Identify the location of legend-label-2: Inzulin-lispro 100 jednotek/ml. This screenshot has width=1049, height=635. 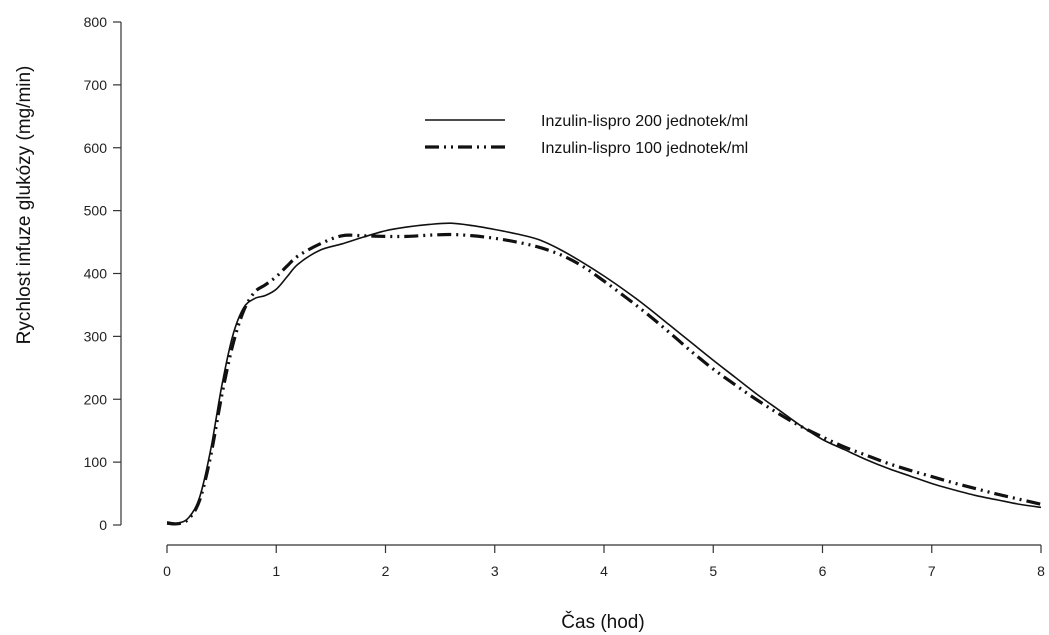
(644, 148).